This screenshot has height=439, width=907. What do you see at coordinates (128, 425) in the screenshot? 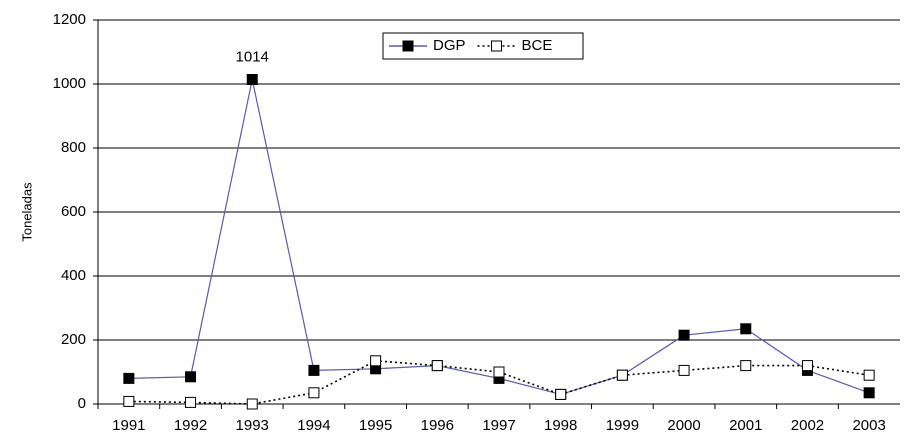
I see `x-tick-label: 1991` at bounding box center [128, 425].